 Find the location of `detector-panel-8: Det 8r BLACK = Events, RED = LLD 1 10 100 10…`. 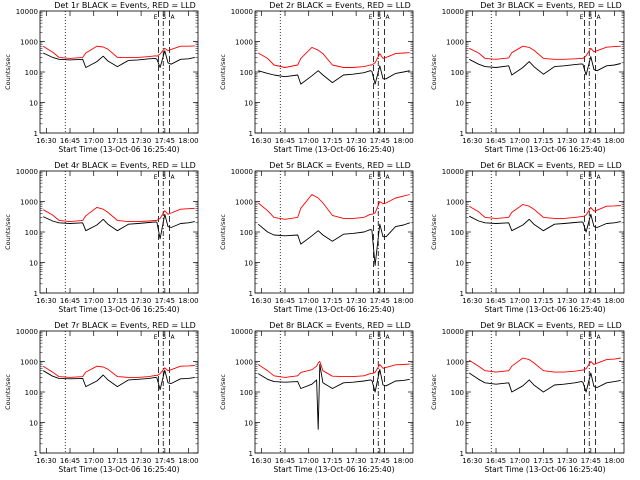

detector-panel-8: Det 8r BLACK = Events, RED = LLD 1 10 100 10… is located at coordinates (316, 397).